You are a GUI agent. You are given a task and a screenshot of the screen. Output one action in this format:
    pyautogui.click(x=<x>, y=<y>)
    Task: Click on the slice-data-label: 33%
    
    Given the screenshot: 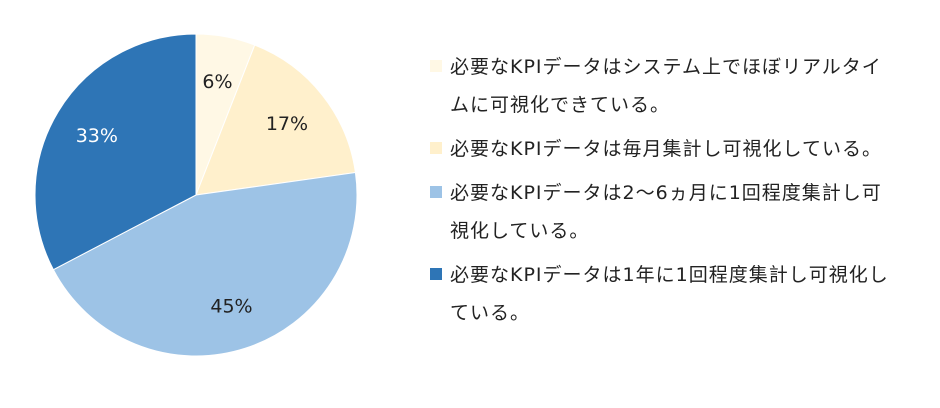 What is the action you would take?
    pyautogui.click(x=97, y=136)
    